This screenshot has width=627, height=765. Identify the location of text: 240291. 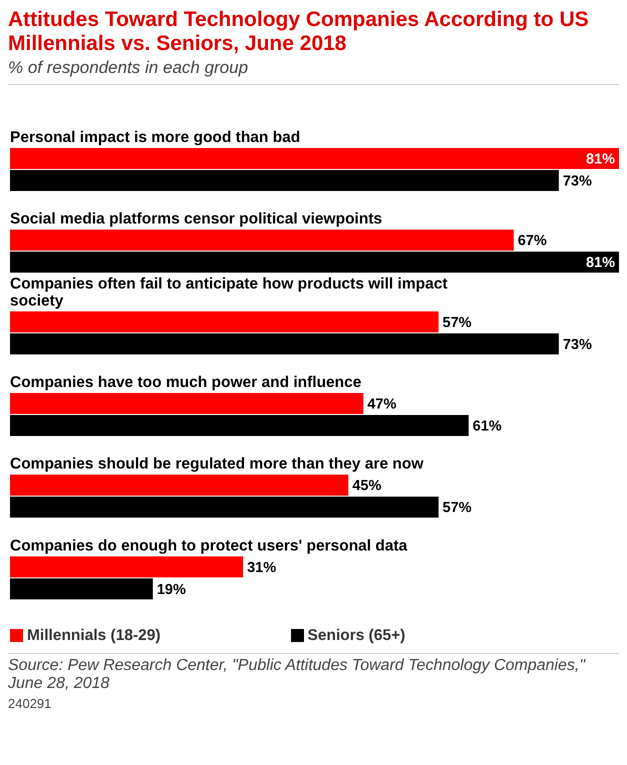
(30, 703).